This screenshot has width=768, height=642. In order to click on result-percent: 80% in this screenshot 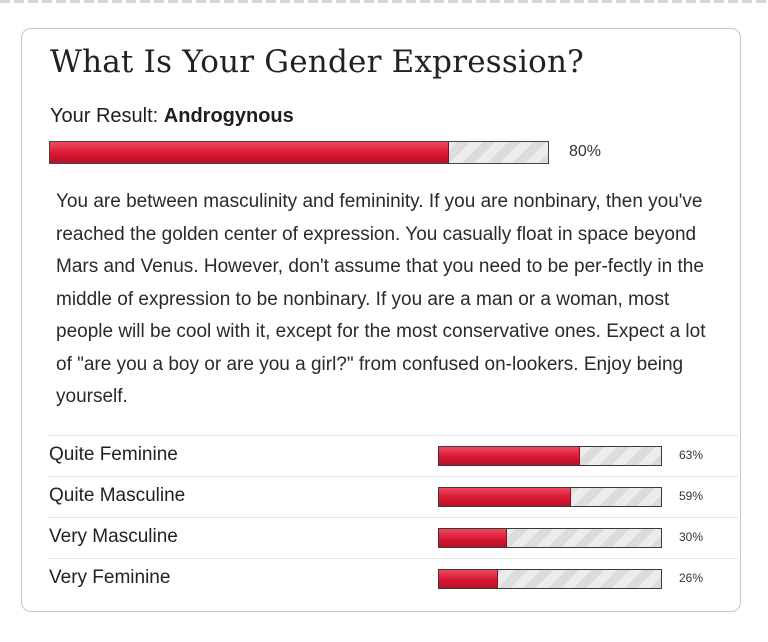, I will do `click(585, 151)`.